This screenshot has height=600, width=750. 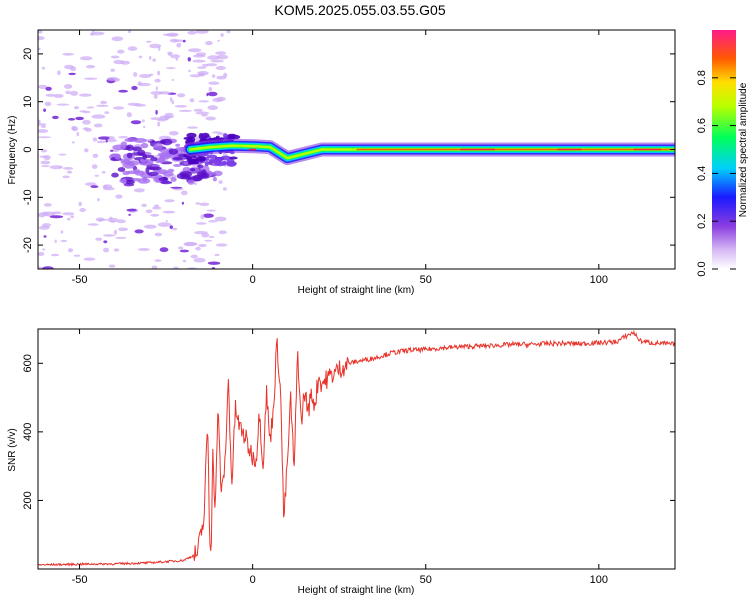 What do you see at coordinates (360, 10) in the screenshot?
I see `chart-title: KOM5.2025.055.03.55.G05` at bounding box center [360, 10].